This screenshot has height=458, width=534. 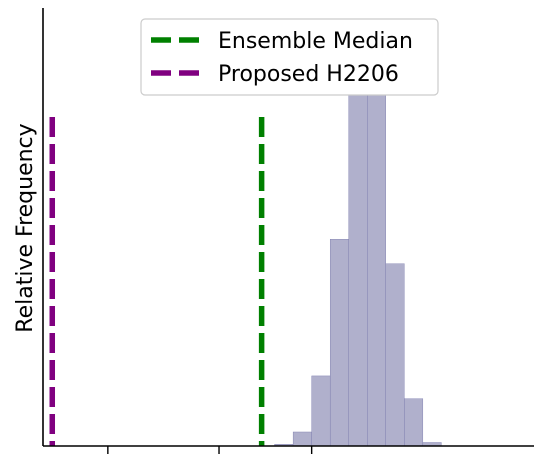 I want to click on legend: Ensemble Median Proposed H2206, so click(x=289, y=57).